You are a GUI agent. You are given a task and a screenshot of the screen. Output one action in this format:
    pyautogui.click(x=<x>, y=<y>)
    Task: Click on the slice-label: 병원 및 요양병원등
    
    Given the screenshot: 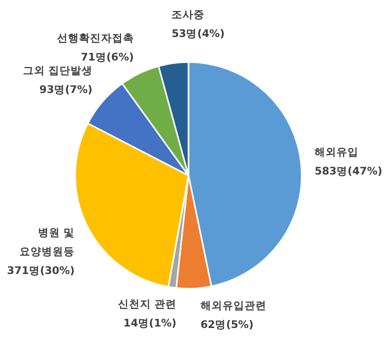 What is the action you would take?
    pyautogui.click(x=47, y=242)
    